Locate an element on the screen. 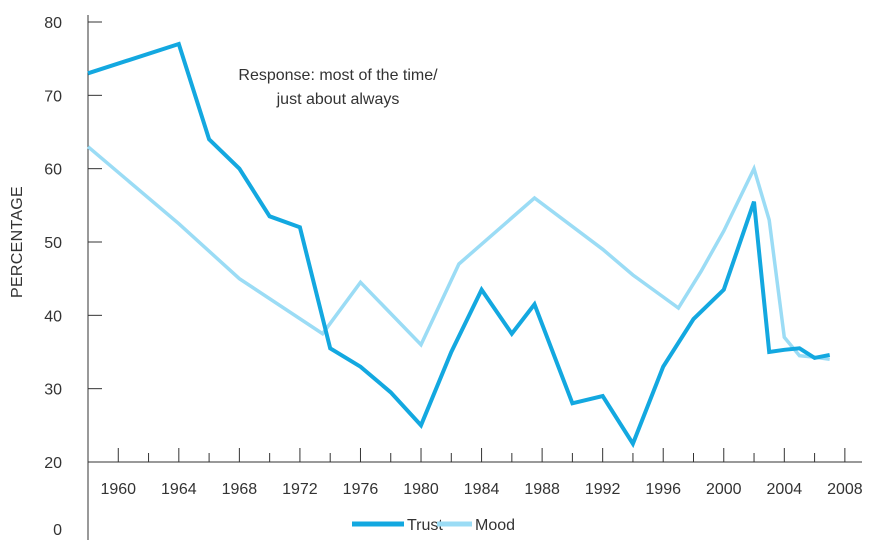 The image size is (869, 545). y-axis-title: PERCENTAGE is located at coordinates (17, 242).